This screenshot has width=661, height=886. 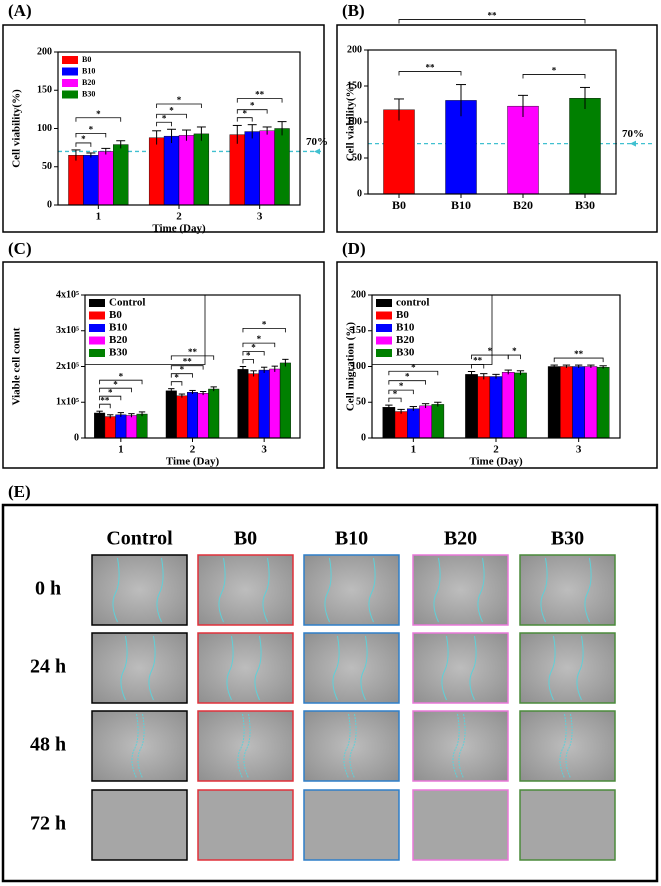 What do you see at coordinates (47, 166) in the screenshot?
I see `y-tick-label: 50` at bounding box center [47, 166].